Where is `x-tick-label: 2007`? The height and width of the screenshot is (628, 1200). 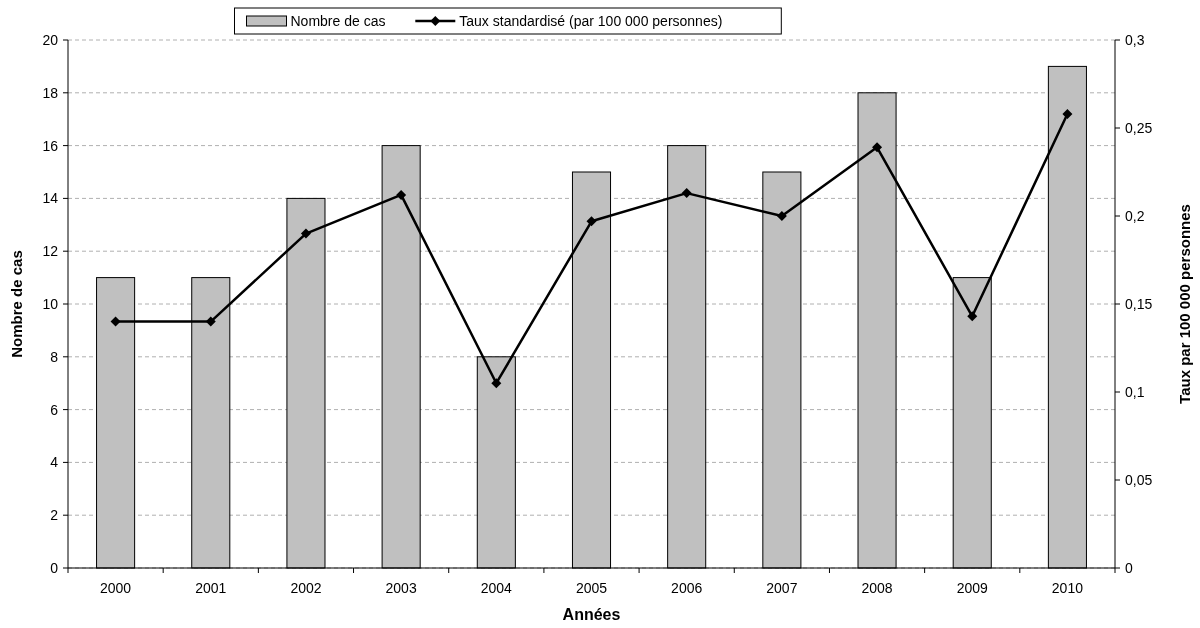 x-tick-label: 2007 is located at coordinates (782, 588).